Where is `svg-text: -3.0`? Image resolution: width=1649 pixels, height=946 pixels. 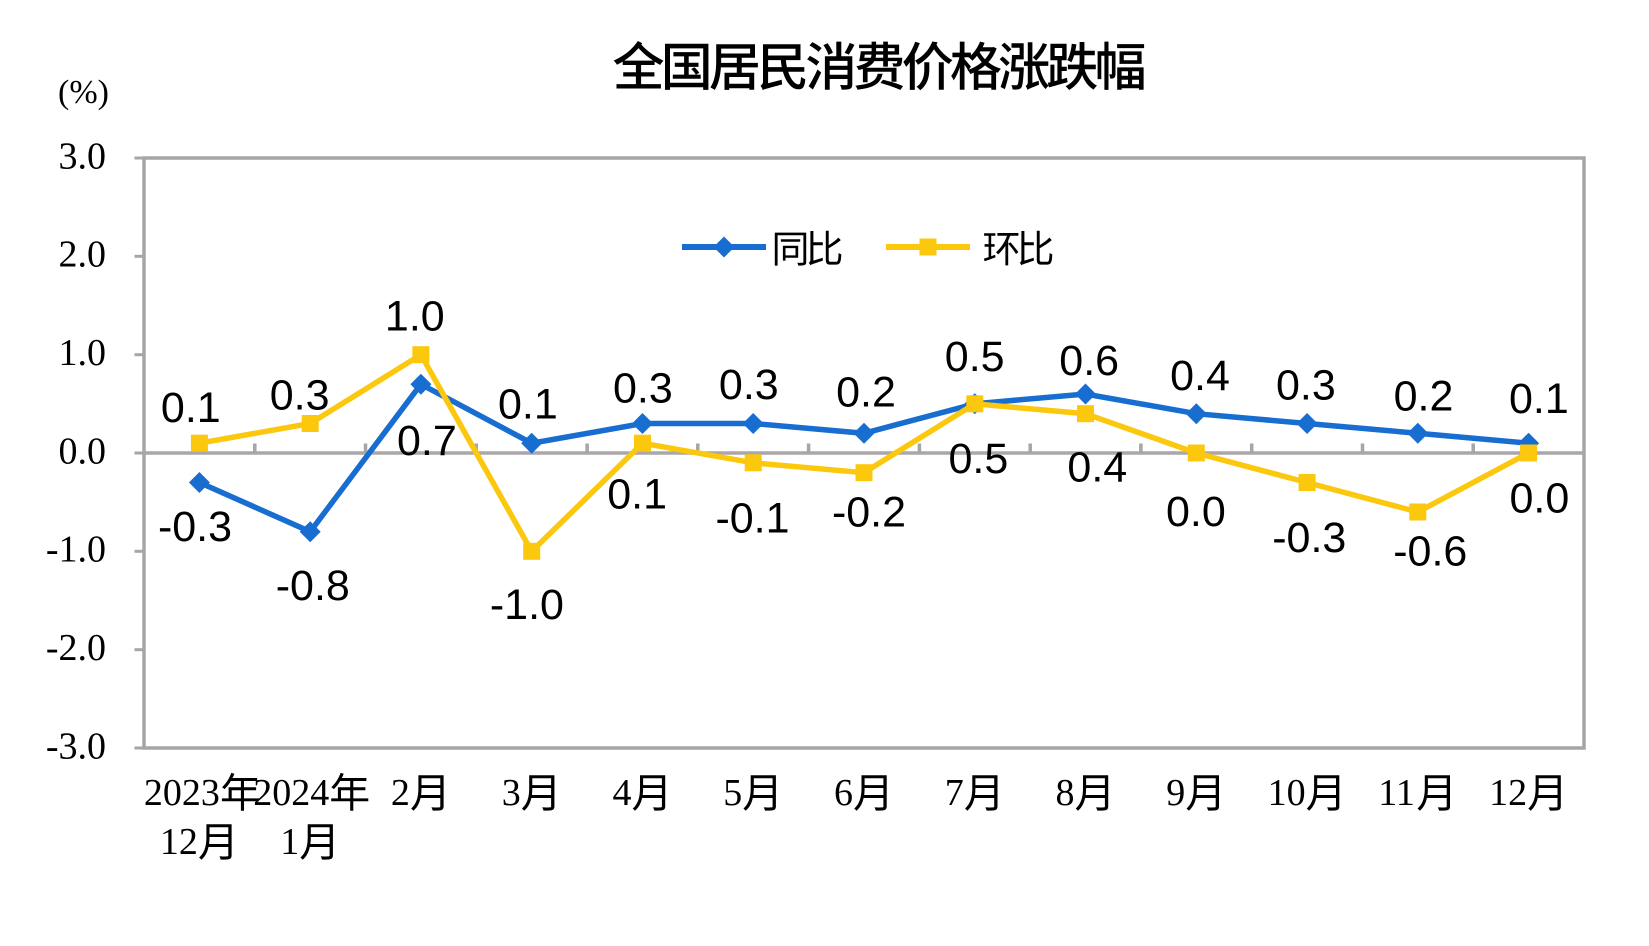
svg-text: -3.0 is located at coordinates (76, 746).